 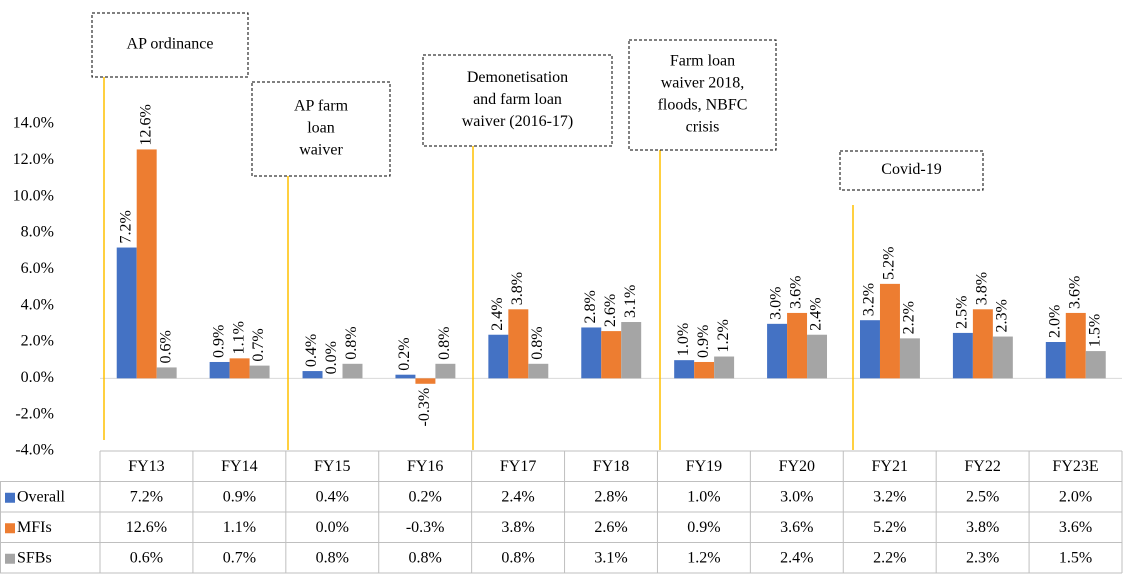 What do you see at coordinates (703, 496) in the screenshot?
I see `table-cell: 1.0%` at bounding box center [703, 496].